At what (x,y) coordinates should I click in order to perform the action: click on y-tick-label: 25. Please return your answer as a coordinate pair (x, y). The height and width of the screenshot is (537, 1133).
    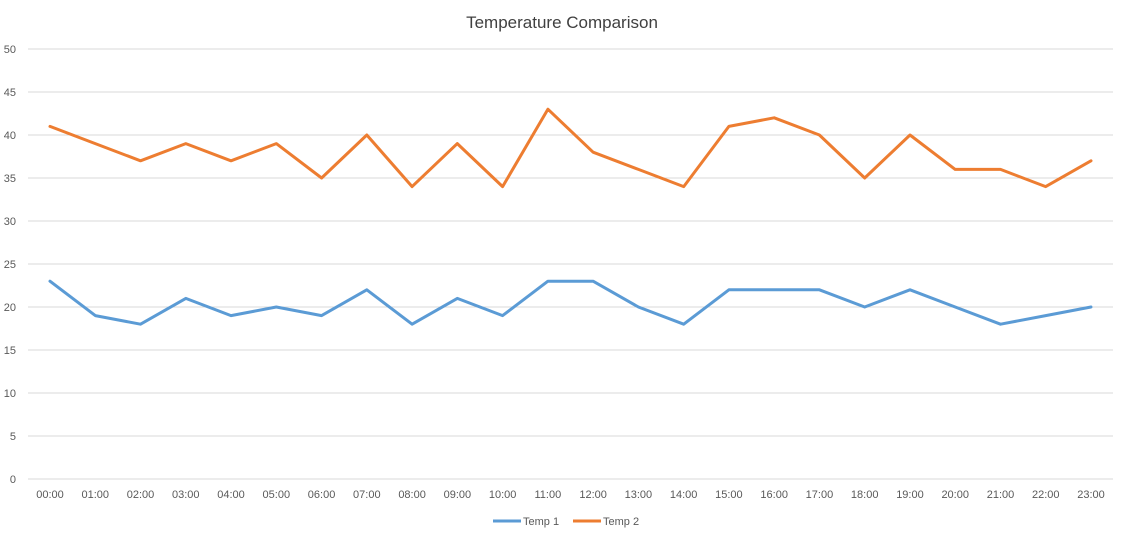
    Looking at the image, I should click on (10, 265).